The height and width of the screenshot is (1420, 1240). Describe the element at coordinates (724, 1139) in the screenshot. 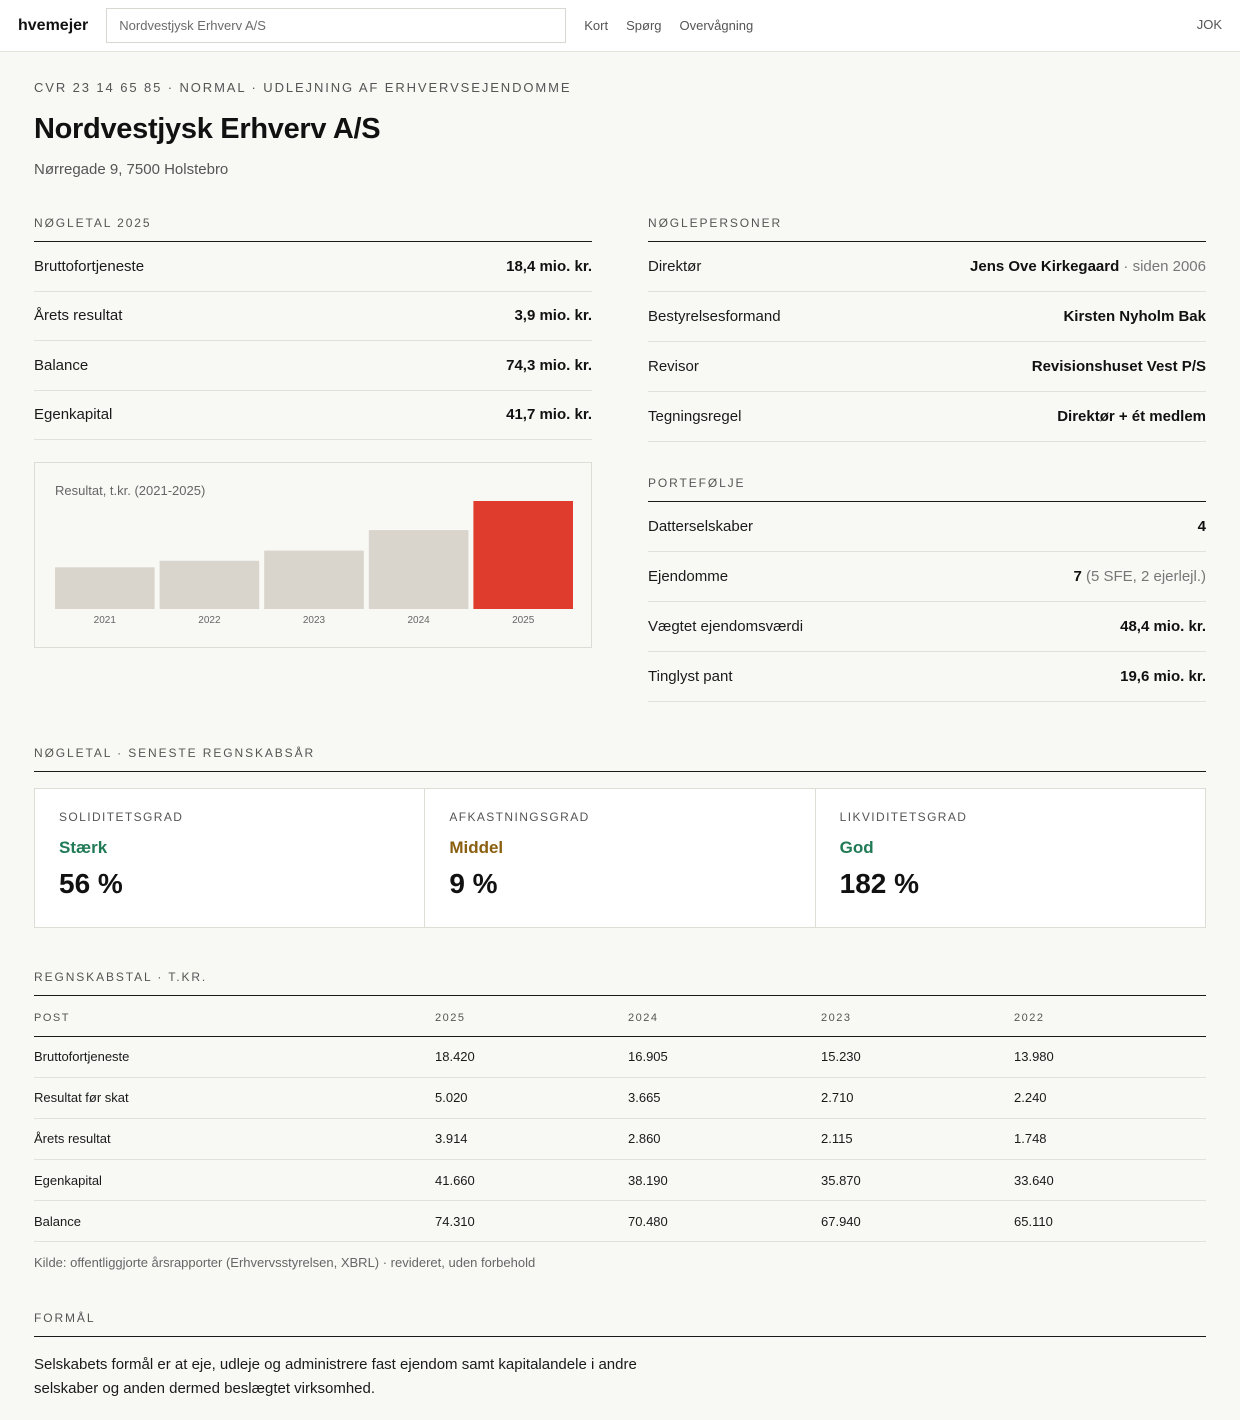

I see `table-cell: 2.860` at that location.